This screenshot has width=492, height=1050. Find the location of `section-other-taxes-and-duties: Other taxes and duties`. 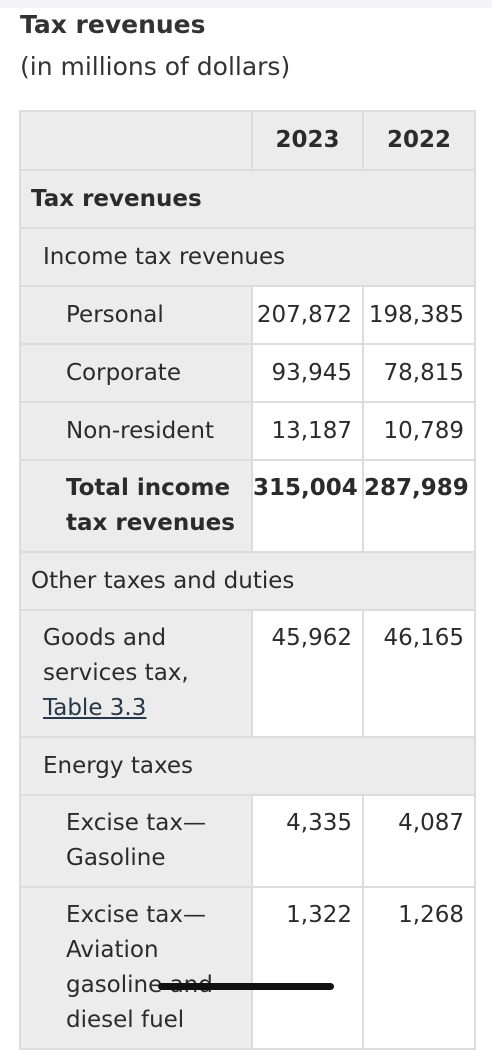

section-other-taxes-and-duties: Other taxes and duties is located at coordinates (247, 581).